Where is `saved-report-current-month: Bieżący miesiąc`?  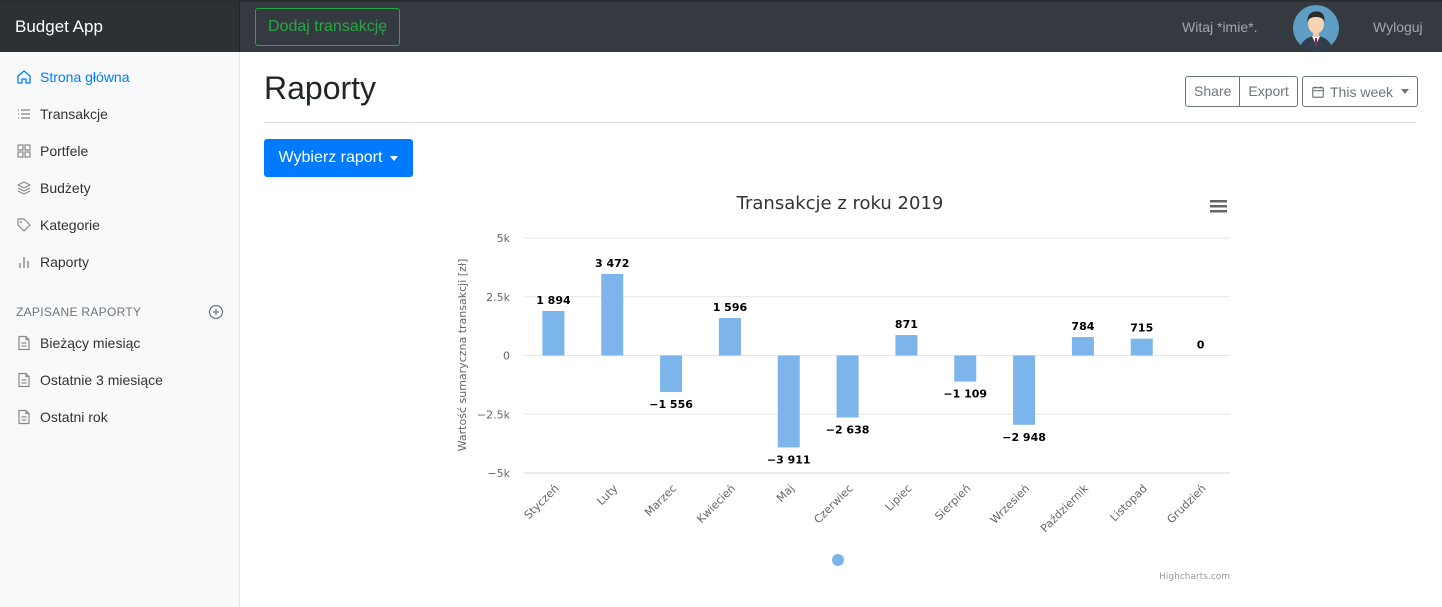
saved-report-current-month: Bieżący miesiąc is located at coordinates (78, 343).